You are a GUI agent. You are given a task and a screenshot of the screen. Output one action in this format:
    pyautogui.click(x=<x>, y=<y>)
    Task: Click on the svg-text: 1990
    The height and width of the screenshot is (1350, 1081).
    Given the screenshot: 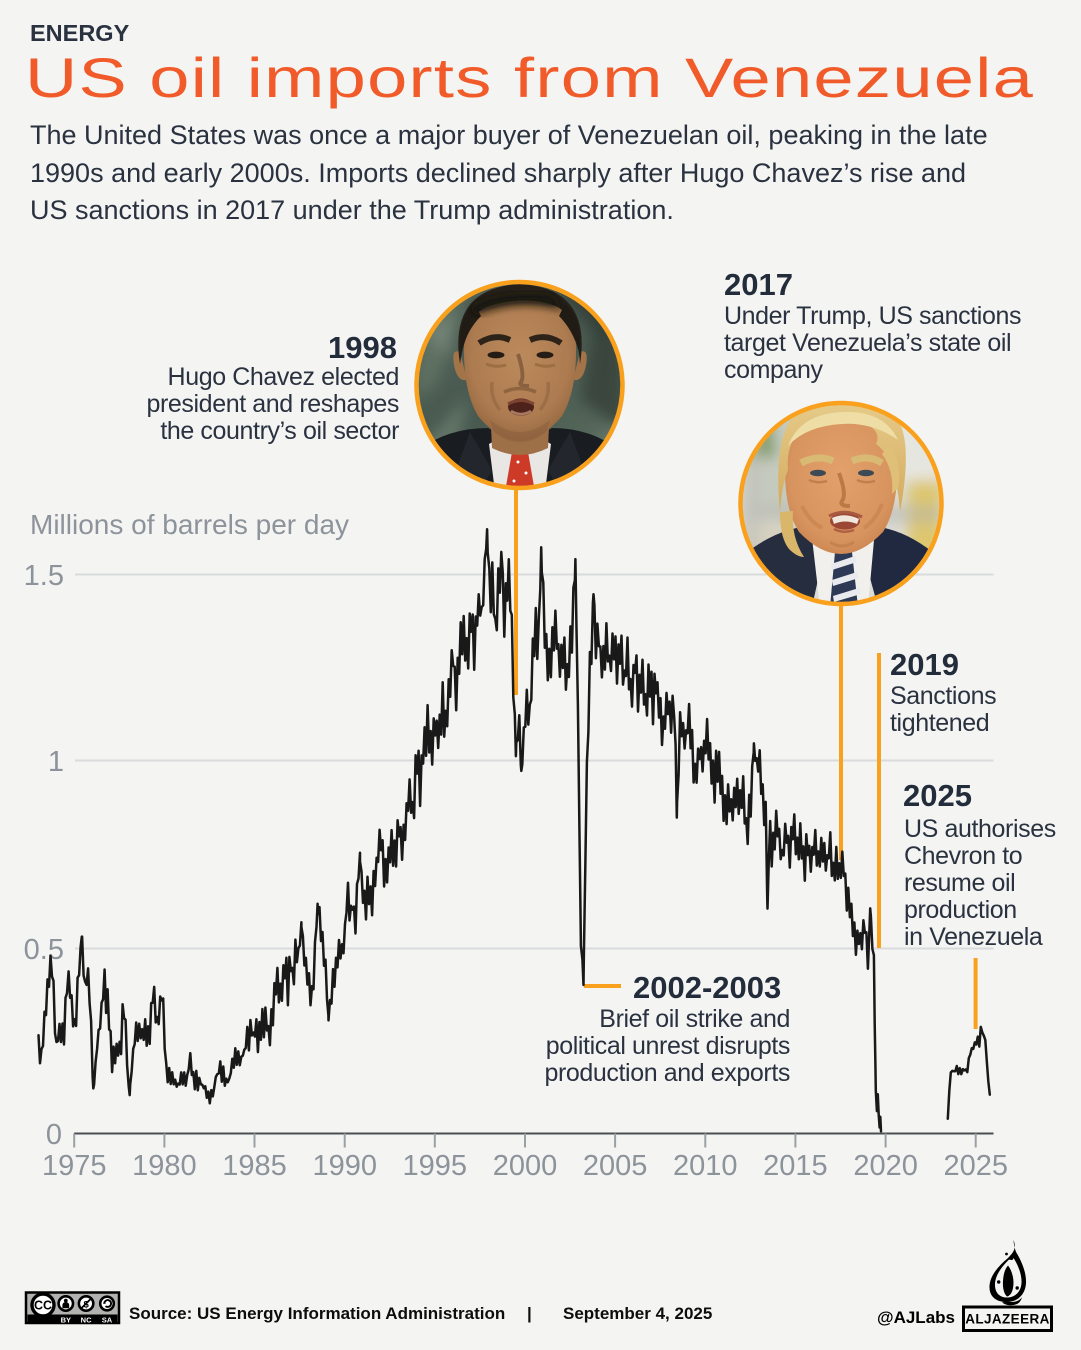 What is the action you would take?
    pyautogui.click(x=344, y=1166)
    